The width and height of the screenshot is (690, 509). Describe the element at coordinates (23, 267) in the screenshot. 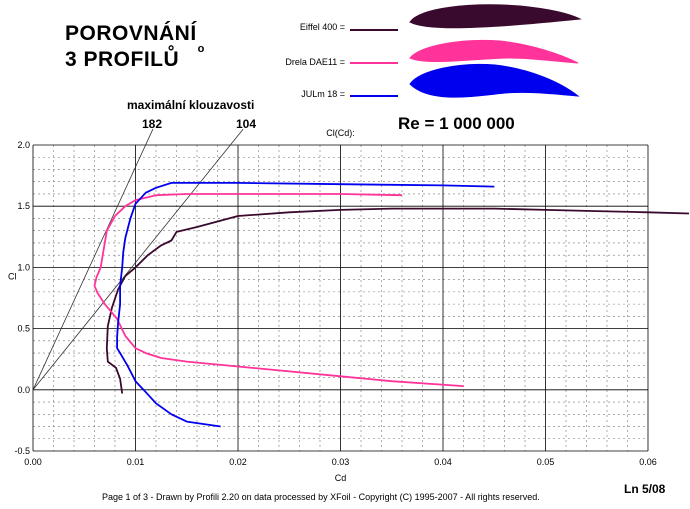

I see `y-tick-label: 1.0` at that location.